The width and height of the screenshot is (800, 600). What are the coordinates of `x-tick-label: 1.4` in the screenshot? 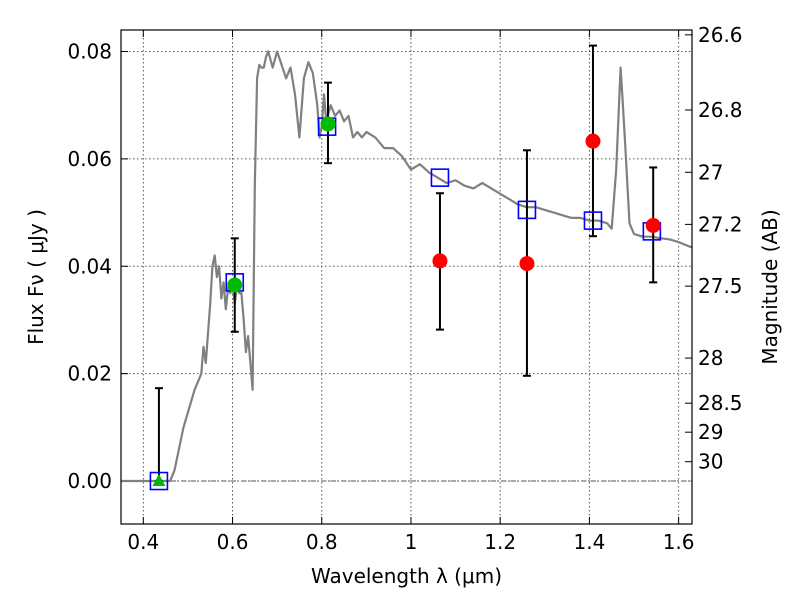 It's located at (589, 542).